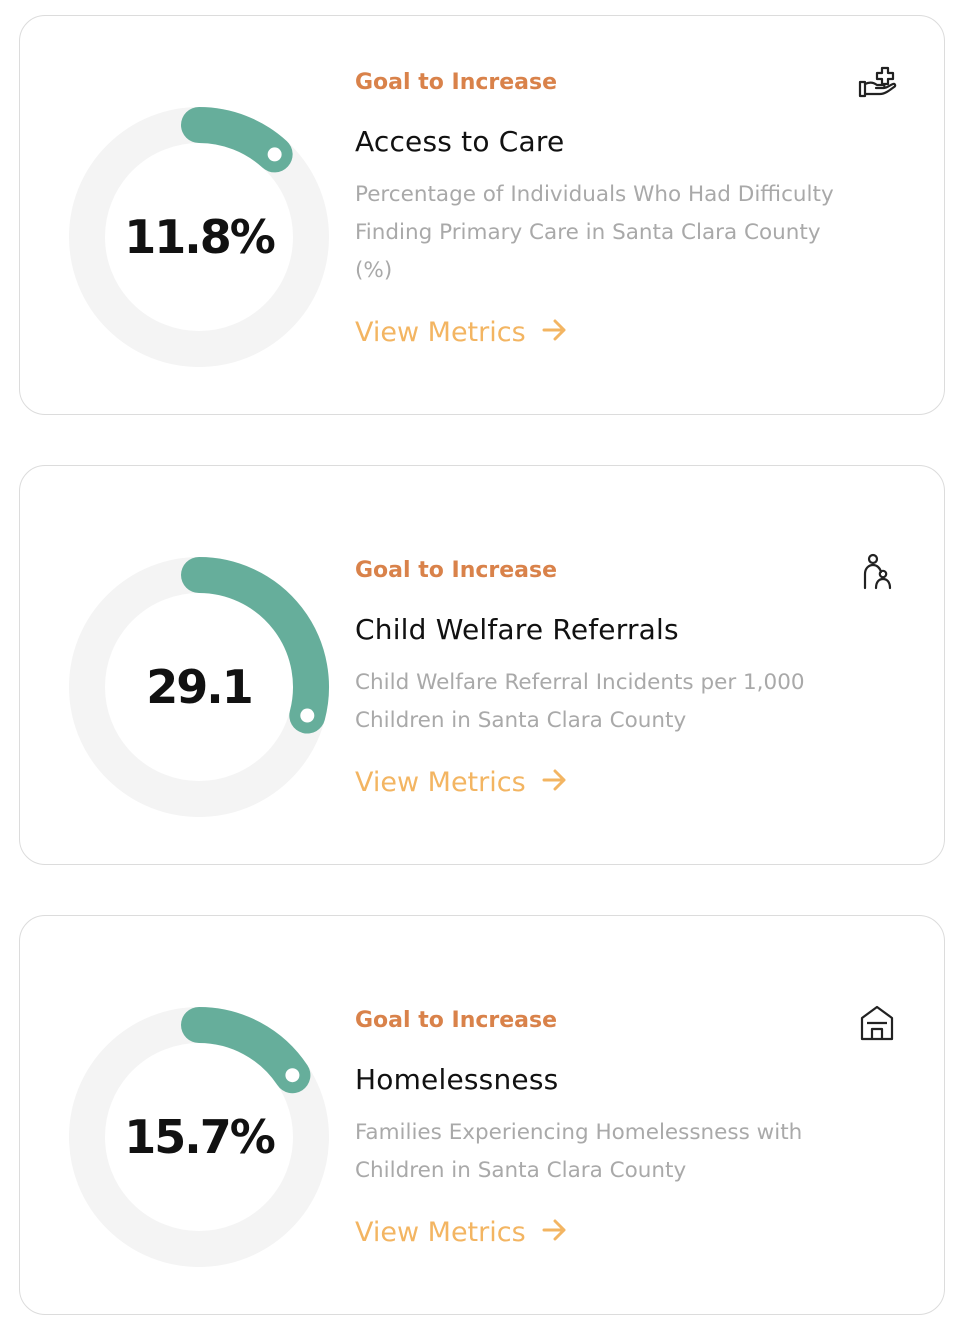 The height and width of the screenshot is (1326, 958). Describe the element at coordinates (877, 573) in the screenshot. I see `parent-child-icon` at that location.